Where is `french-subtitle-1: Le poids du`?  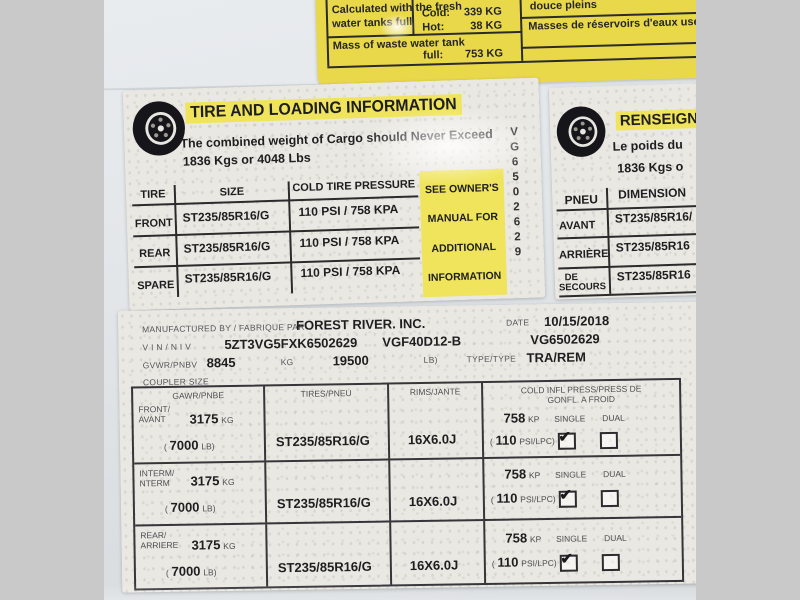 french-subtitle-1: Le poids du is located at coordinates (647, 145).